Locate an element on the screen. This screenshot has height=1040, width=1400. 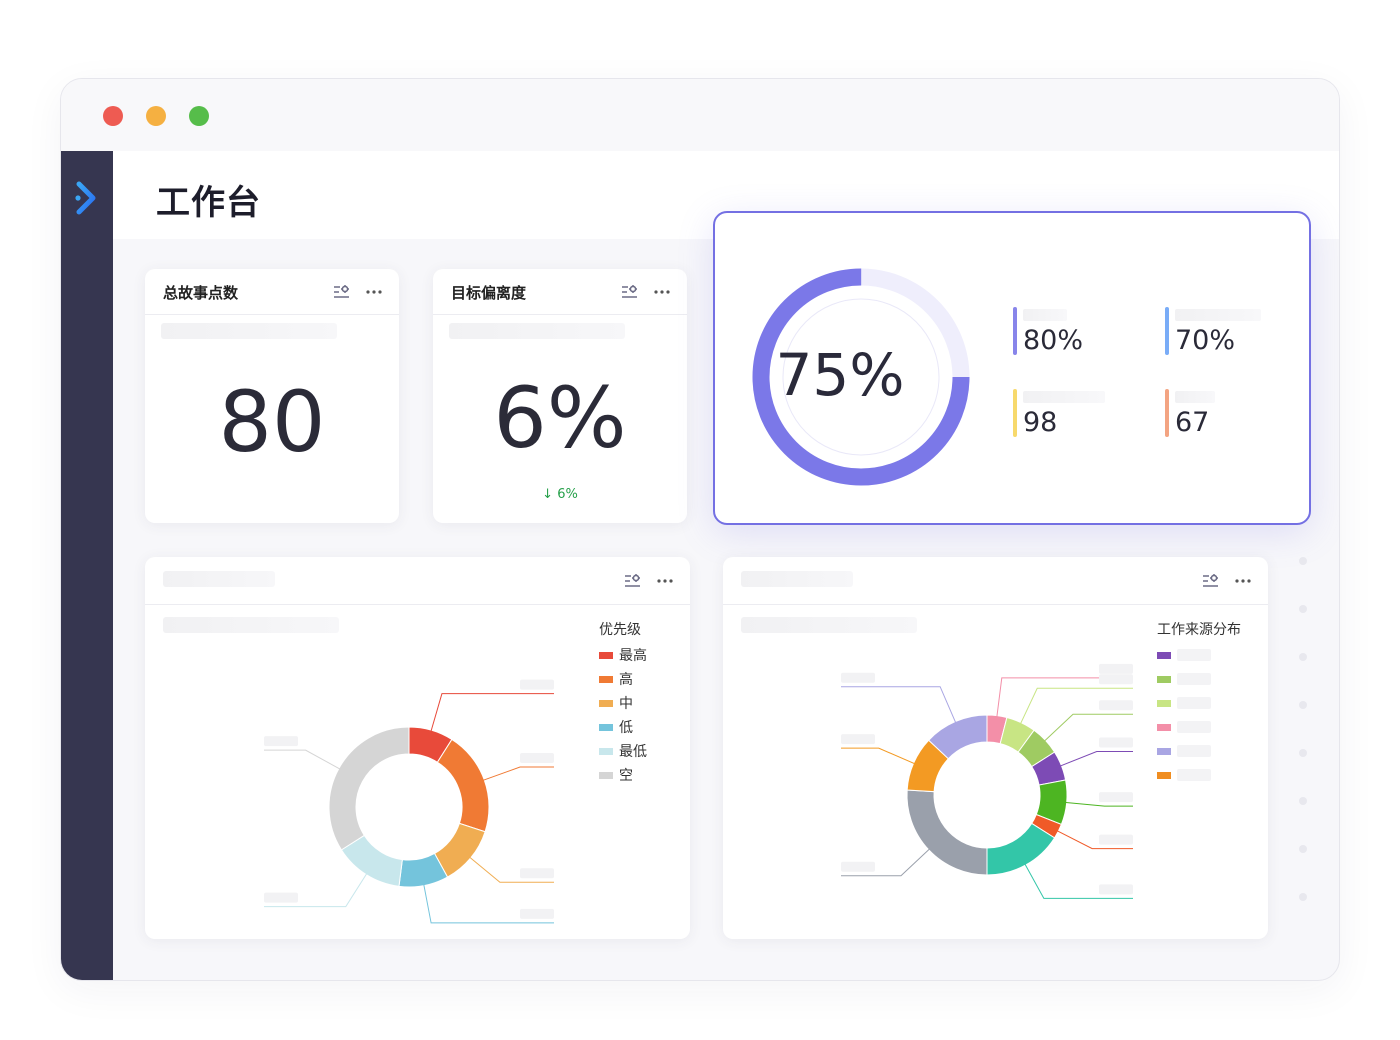
card-header: 总故事点数 is located at coordinates (272, 292).